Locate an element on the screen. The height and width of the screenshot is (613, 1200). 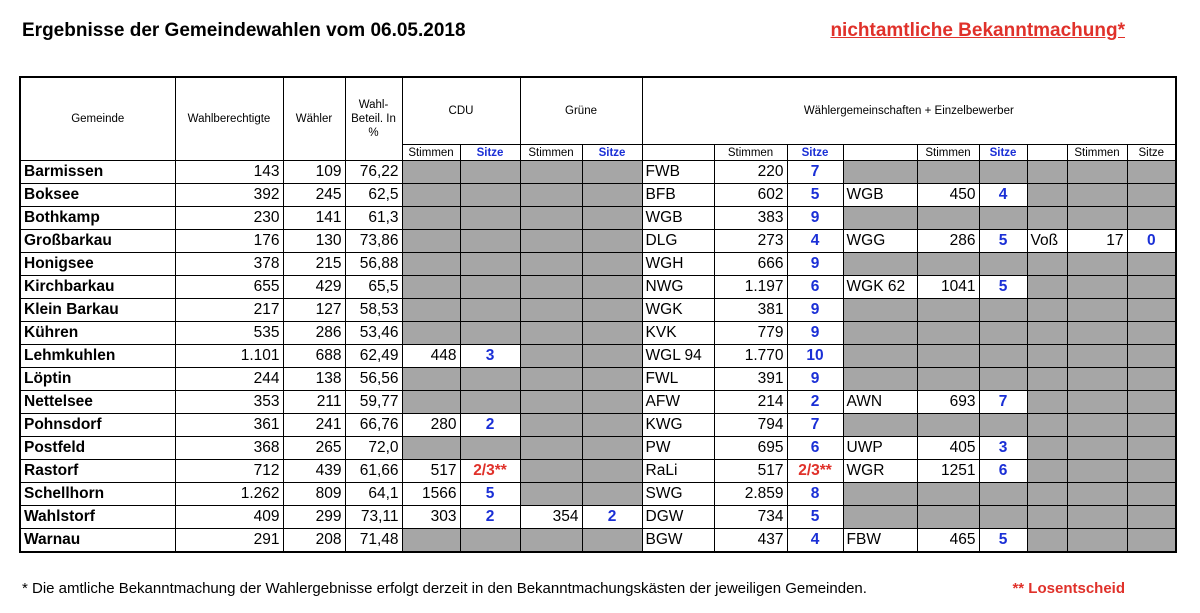
wg2-stimmen-cell is located at coordinates (948, 379).